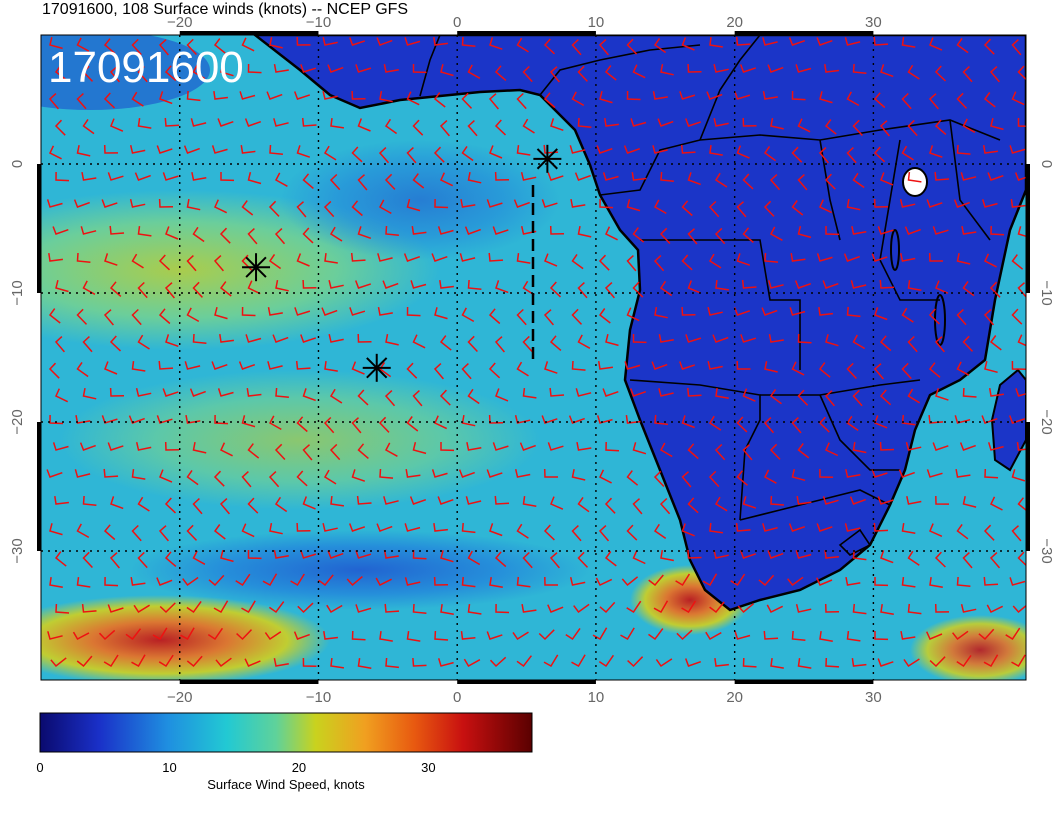 Image resolution: width=1056 pixels, height=816 pixels. I want to click on lon-tick-label-top: 10, so click(596, 22).